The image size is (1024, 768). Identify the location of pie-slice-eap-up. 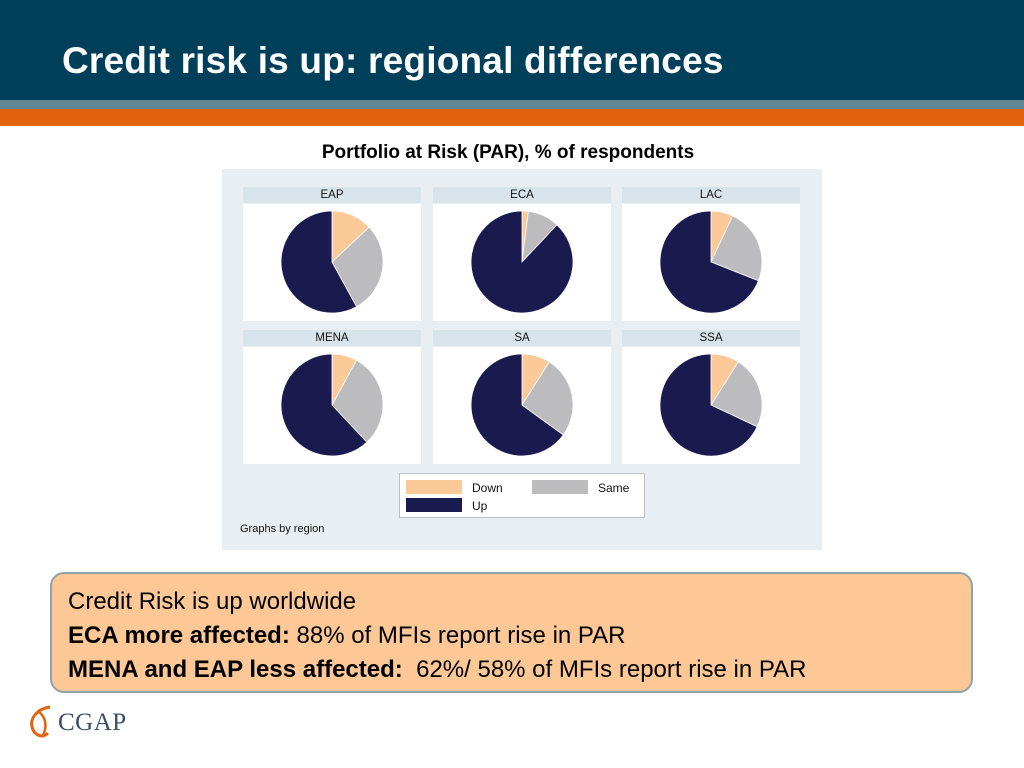
(319, 262).